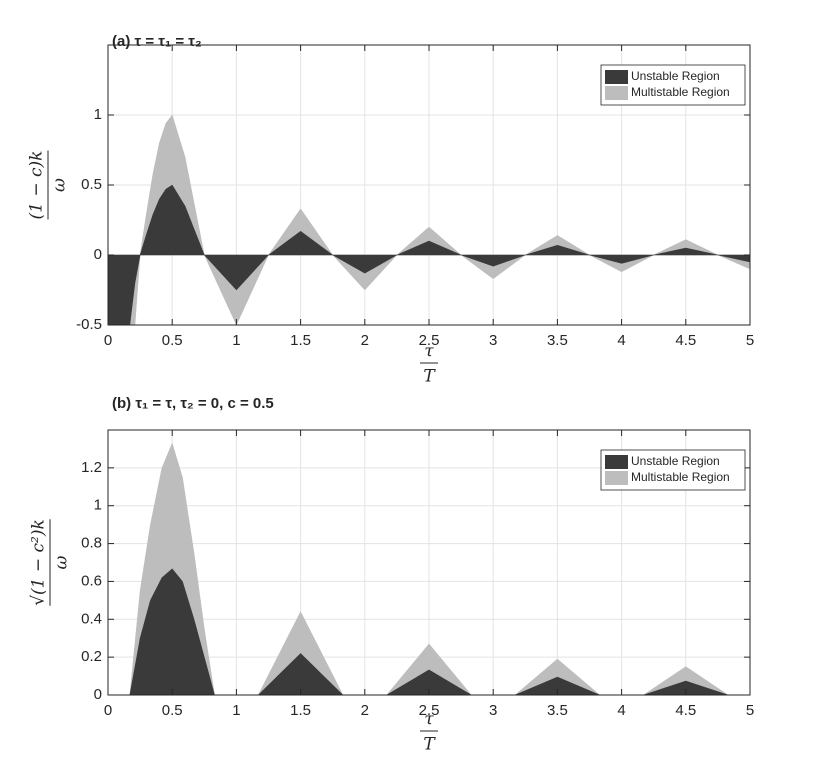 The height and width of the screenshot is (782, 830). Describe the element at coordinates (91, 618) in the screenshot. I see `y-tick-label: 0.4` at that location.